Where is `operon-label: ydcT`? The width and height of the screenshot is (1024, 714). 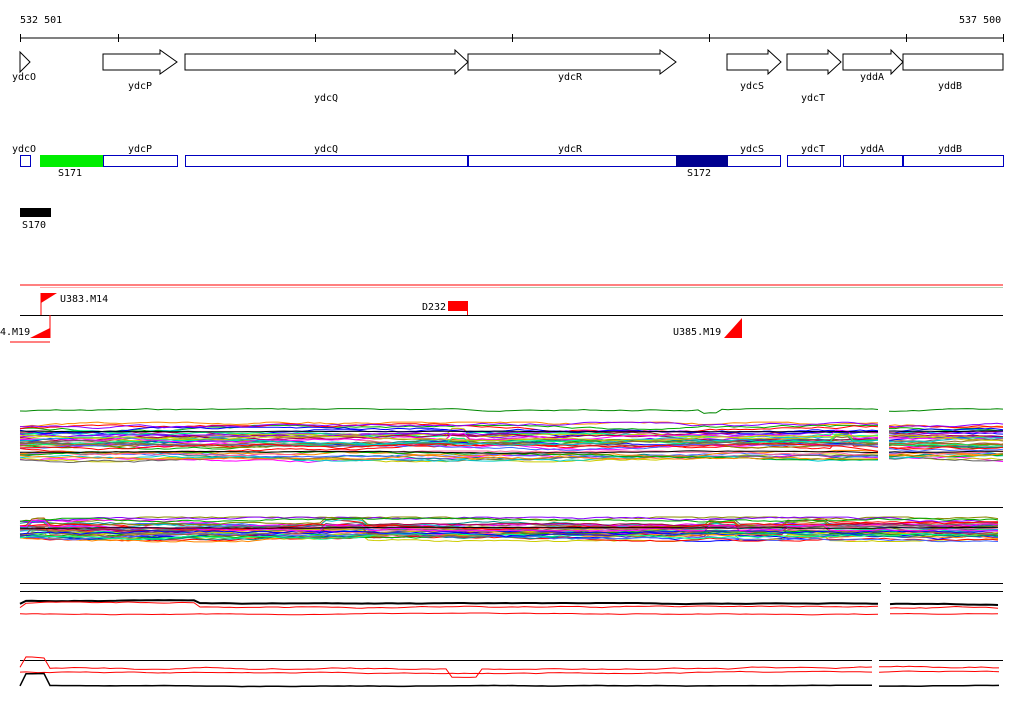 operon-label: ydcT is located at coordinates (813, 149).